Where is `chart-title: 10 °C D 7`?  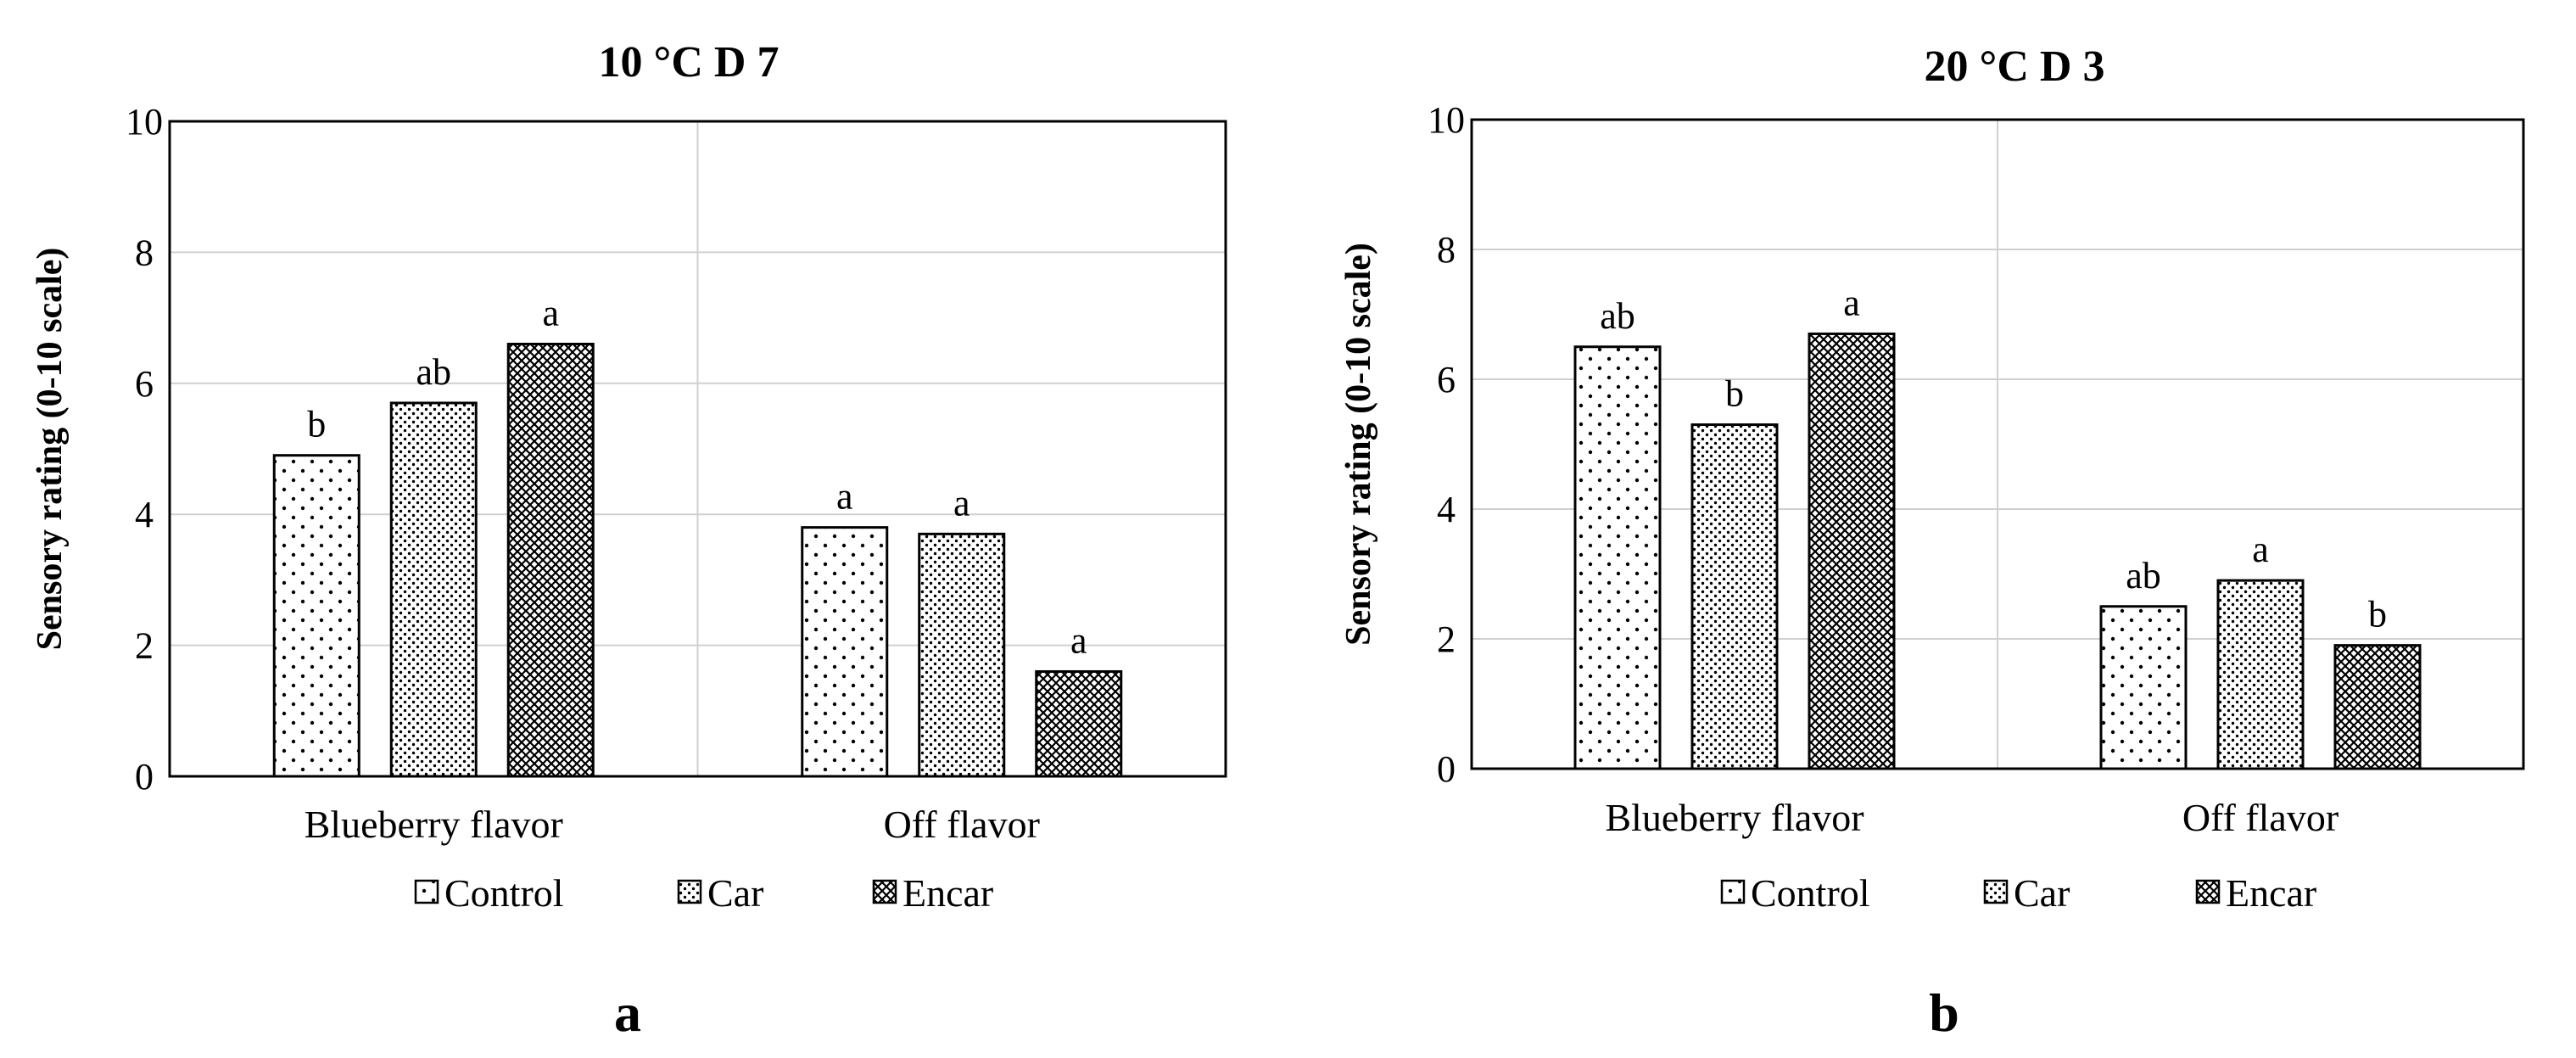
chart-title: 10 °C D 7 is located at coordinates (689, 62).